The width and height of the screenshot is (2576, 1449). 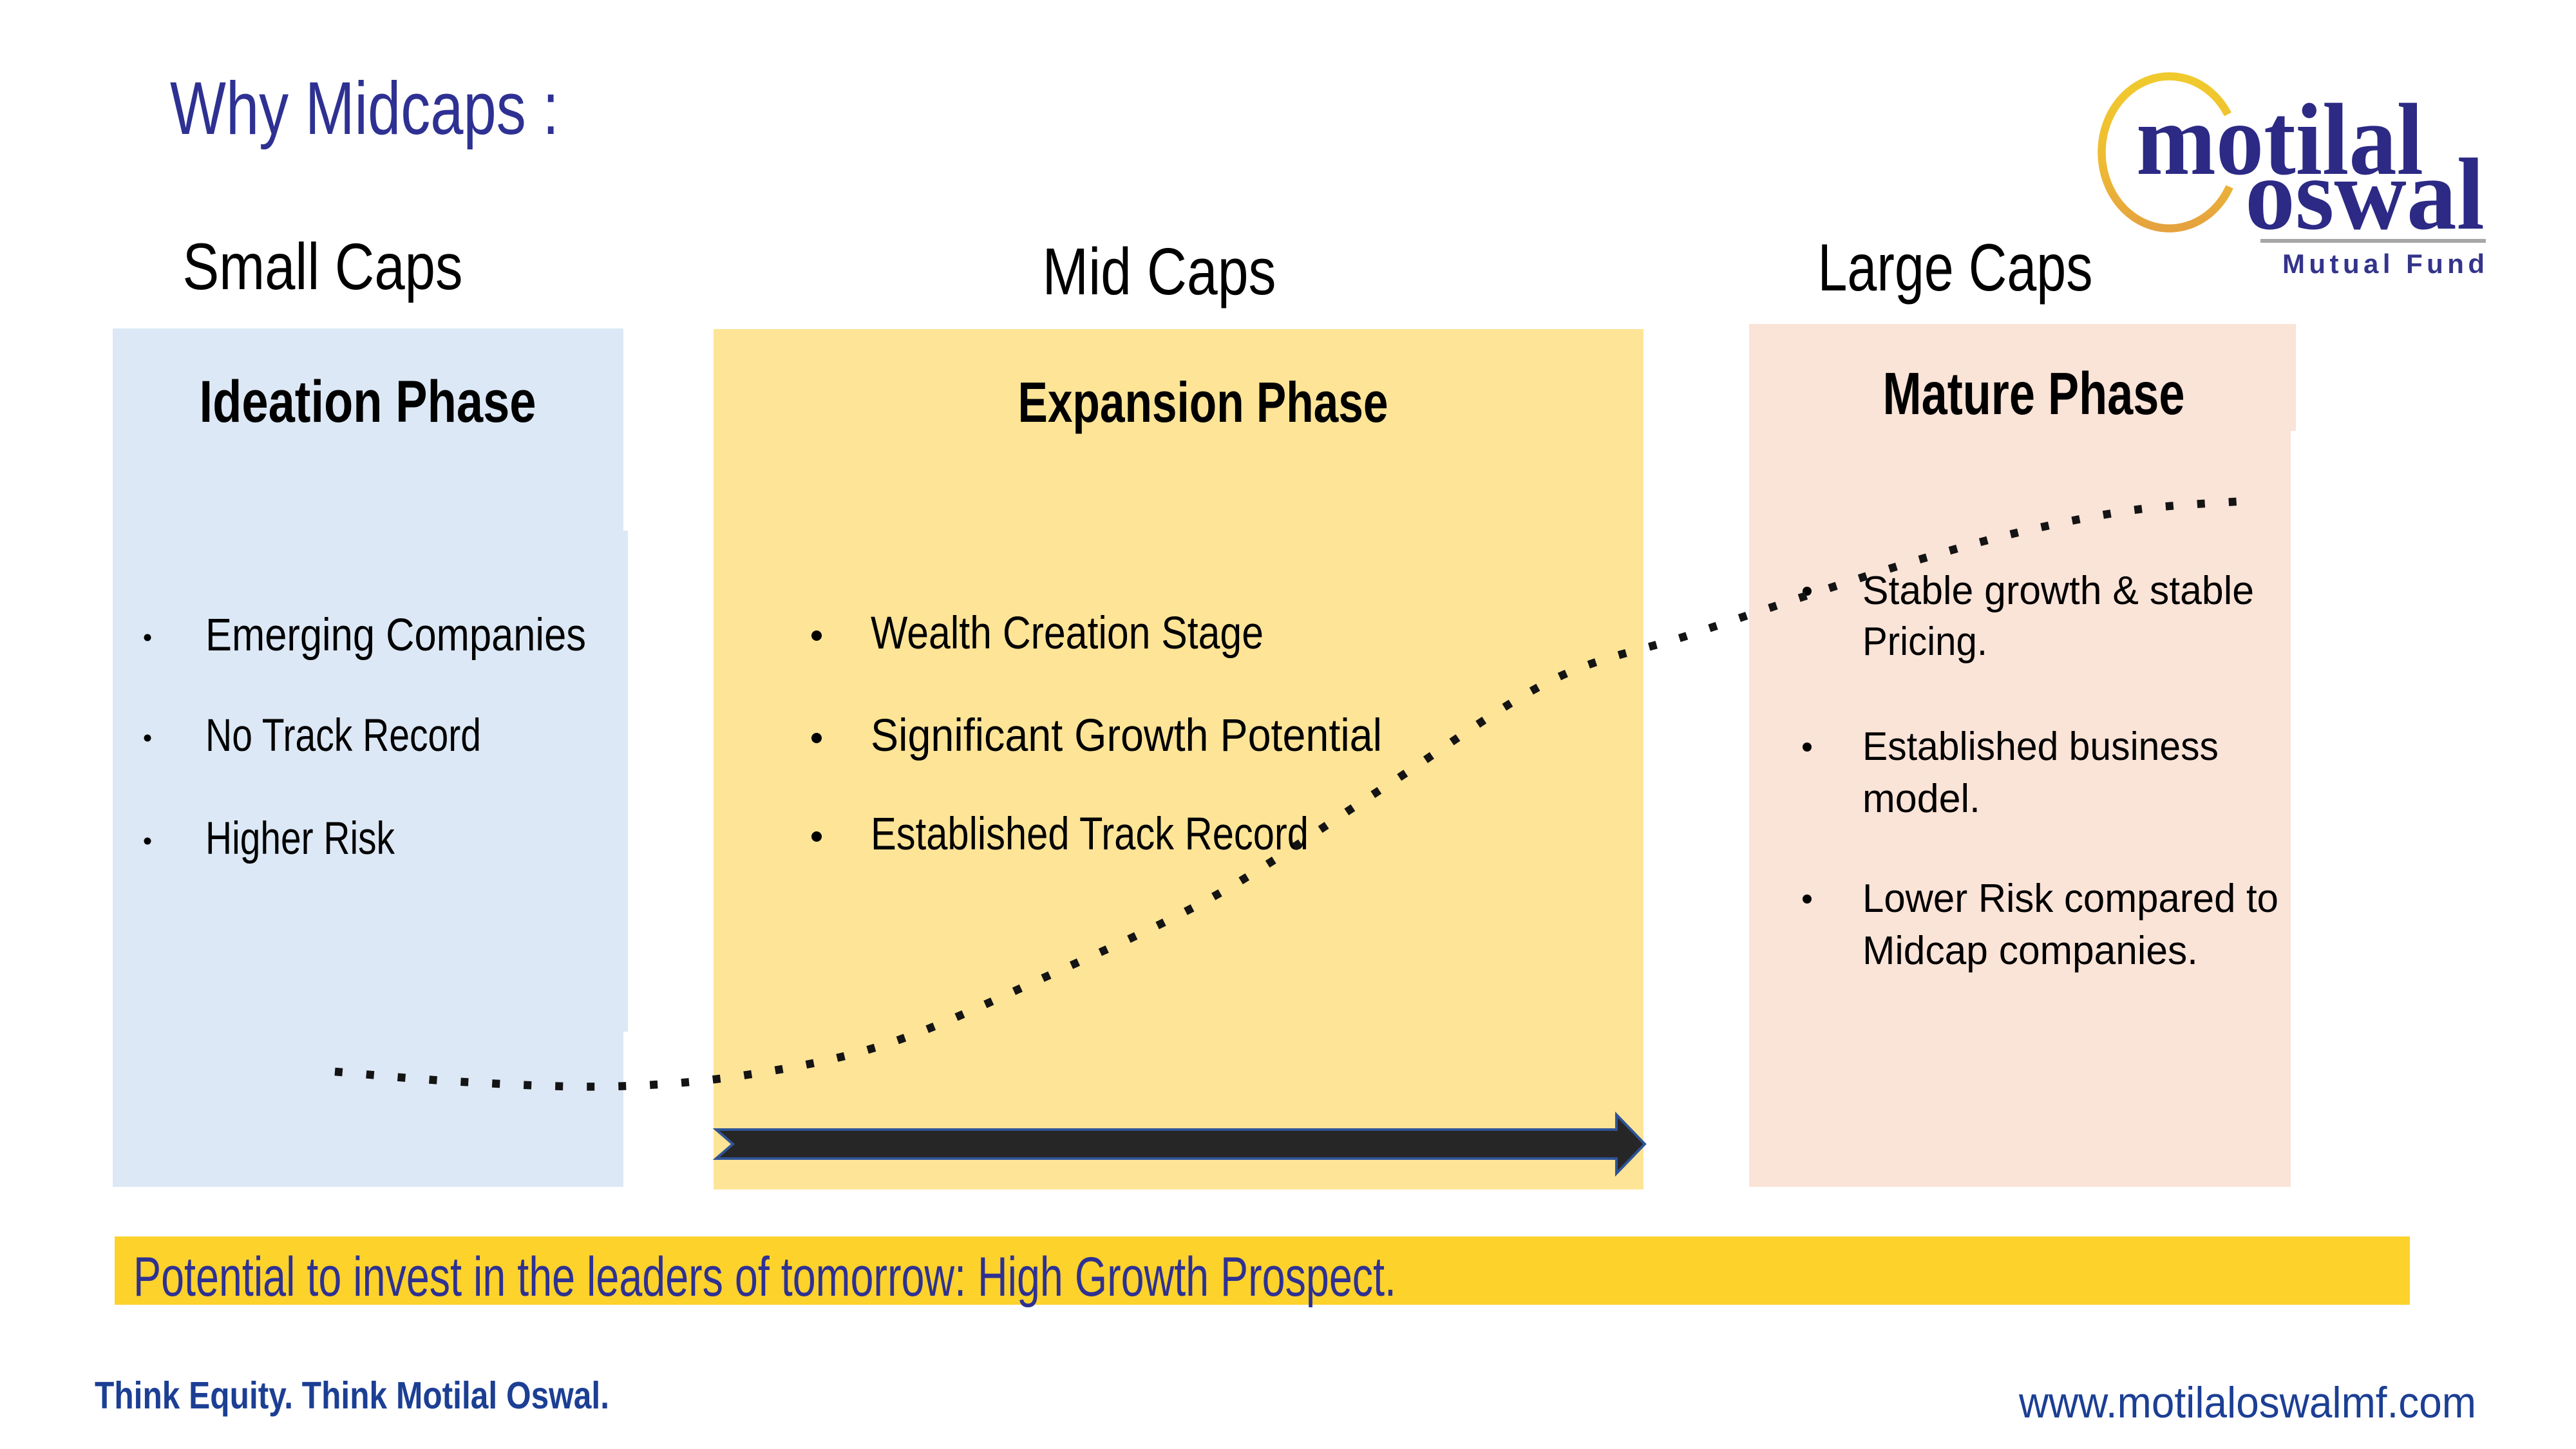 I want to click on svg-text: Significant Growth Potential, so click(x=1126, y=735).